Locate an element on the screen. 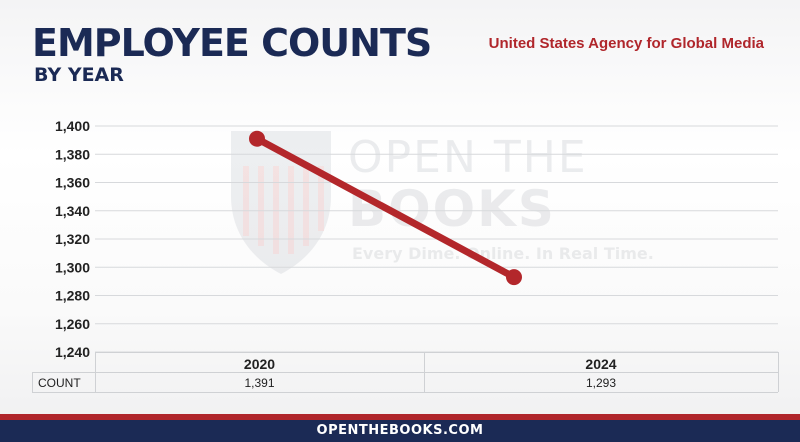 The image size is (800, 442). y-tick-label: 1,260 is located at coordinates (72, 324).